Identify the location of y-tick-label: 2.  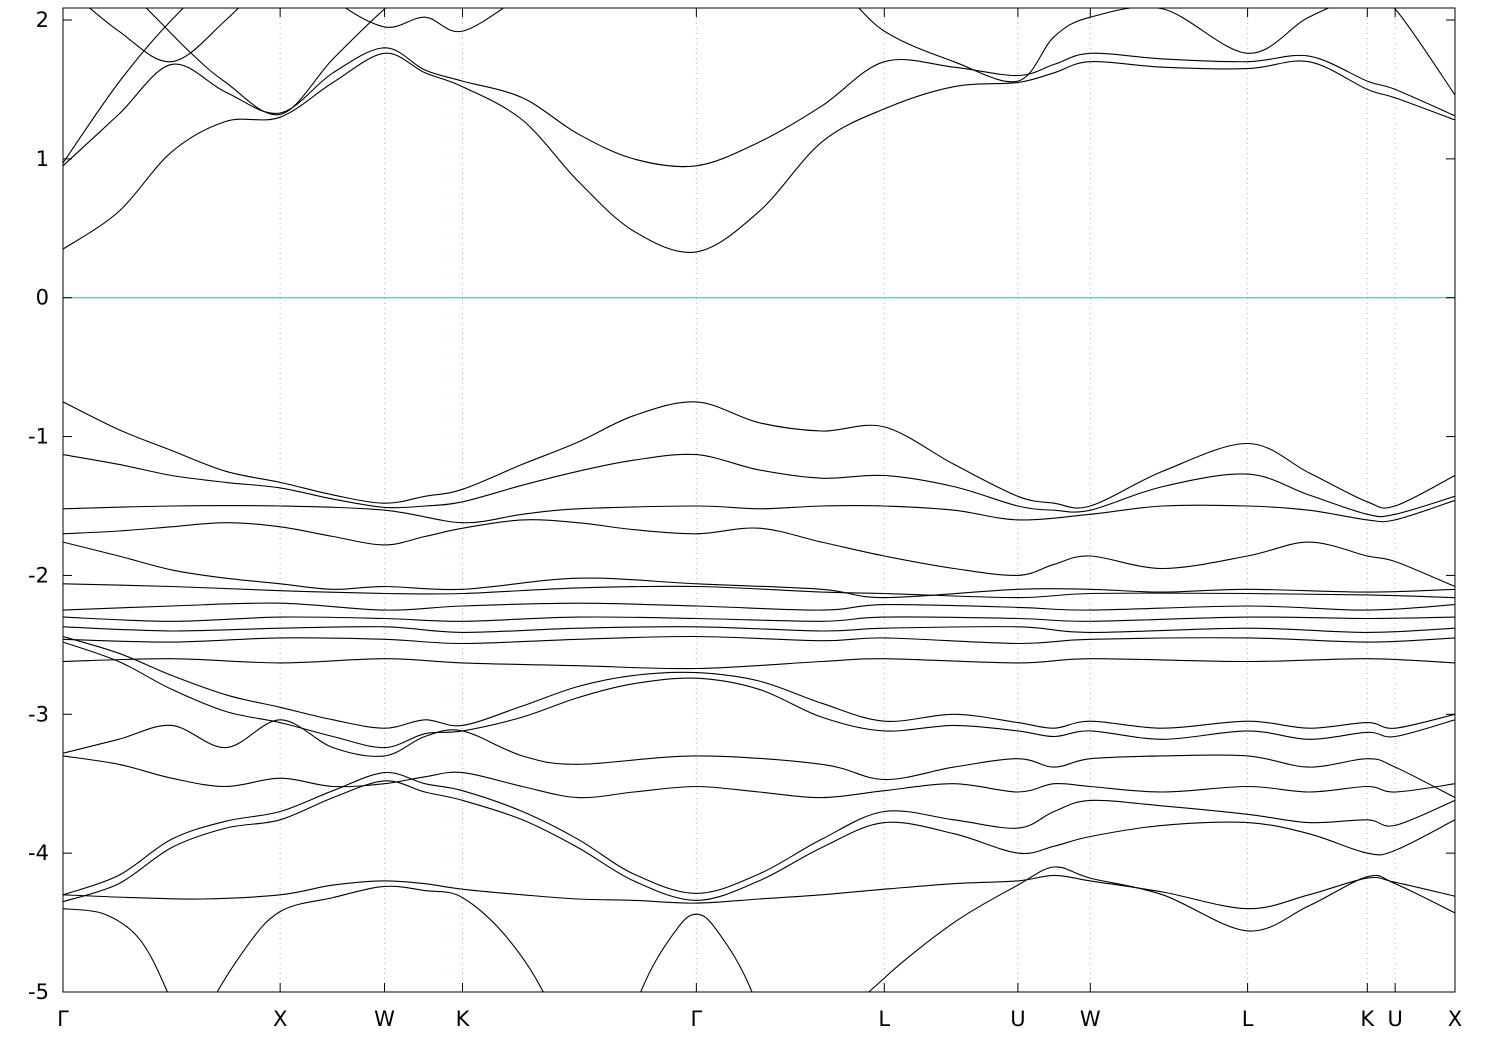
(42, 20).